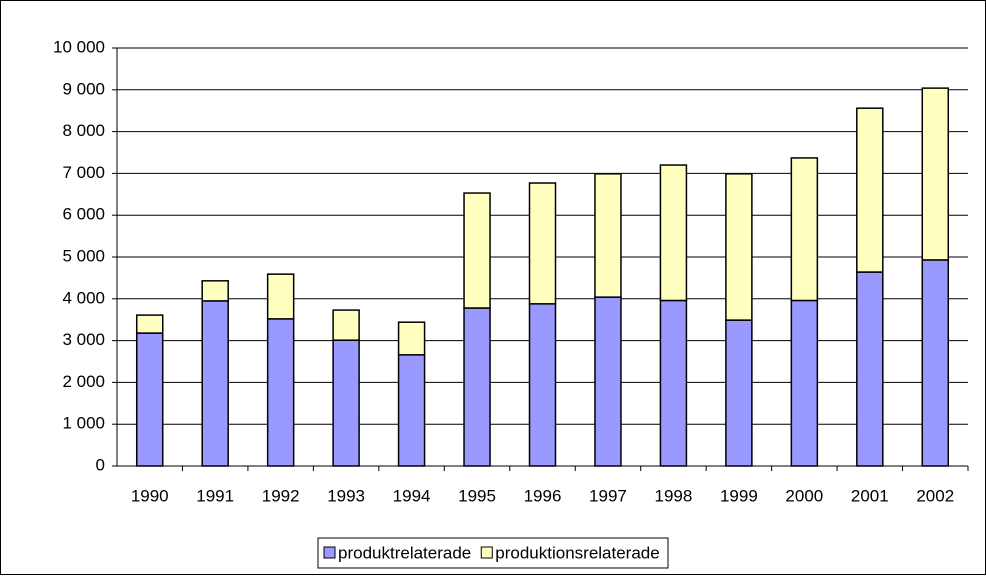 This screenshot has height=580, width=986. What do you see at coordinates (83, 130) in the screenshot?
I see `y-tick-label: 8 000` at bounding box center [83, 130].